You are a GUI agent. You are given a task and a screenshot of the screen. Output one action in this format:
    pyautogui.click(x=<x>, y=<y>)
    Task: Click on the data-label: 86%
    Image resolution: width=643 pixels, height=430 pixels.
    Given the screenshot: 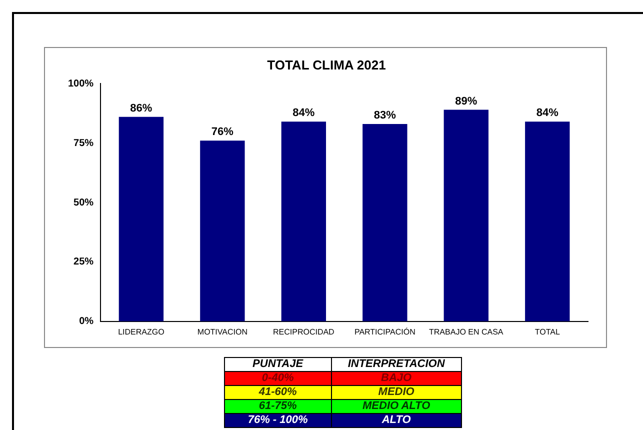 What is the action you would take?
    pyautogui.click(x=141, y=108)
    